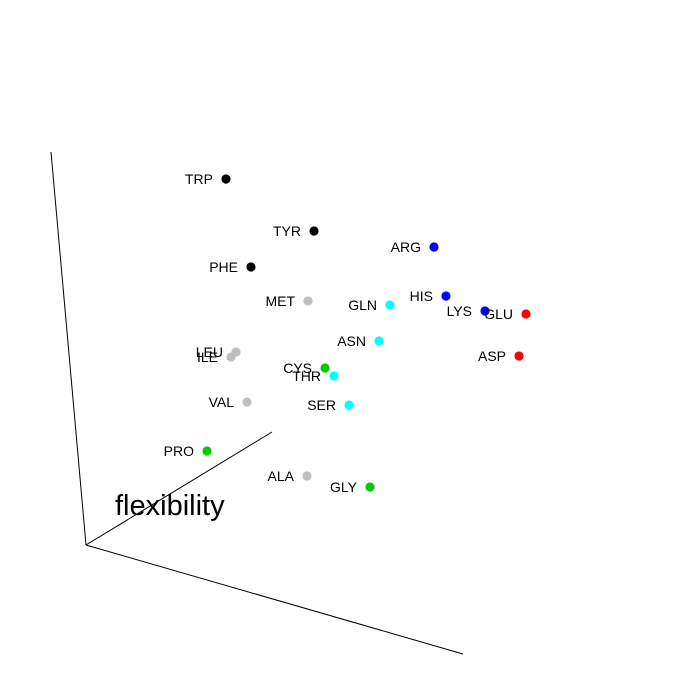  I want to click on data-label-asp: ASP, so click(492, 356).